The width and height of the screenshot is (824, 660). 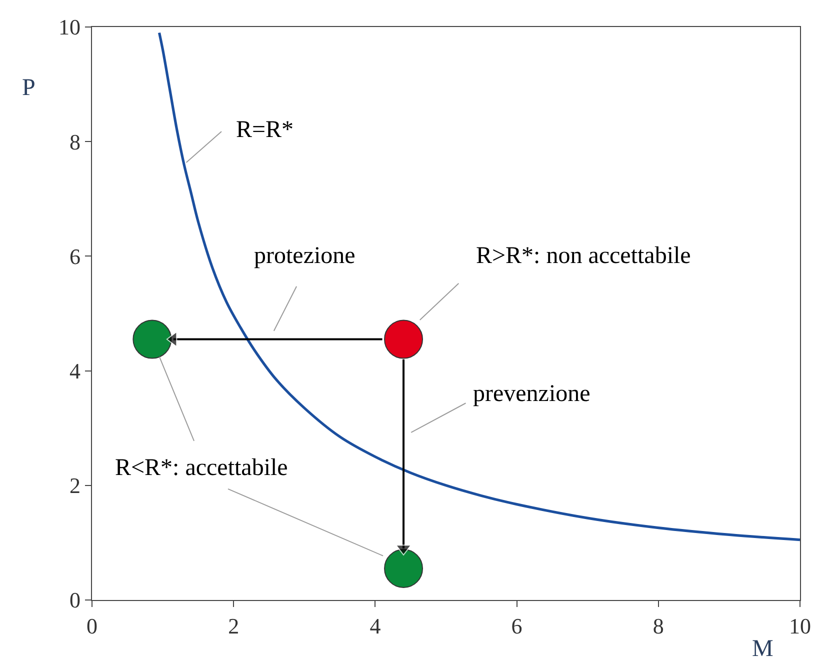 What do you see at coordinates (265, 130) in the screenshot?
I see `annotation: R=R*` at bounding box center [265, 130].